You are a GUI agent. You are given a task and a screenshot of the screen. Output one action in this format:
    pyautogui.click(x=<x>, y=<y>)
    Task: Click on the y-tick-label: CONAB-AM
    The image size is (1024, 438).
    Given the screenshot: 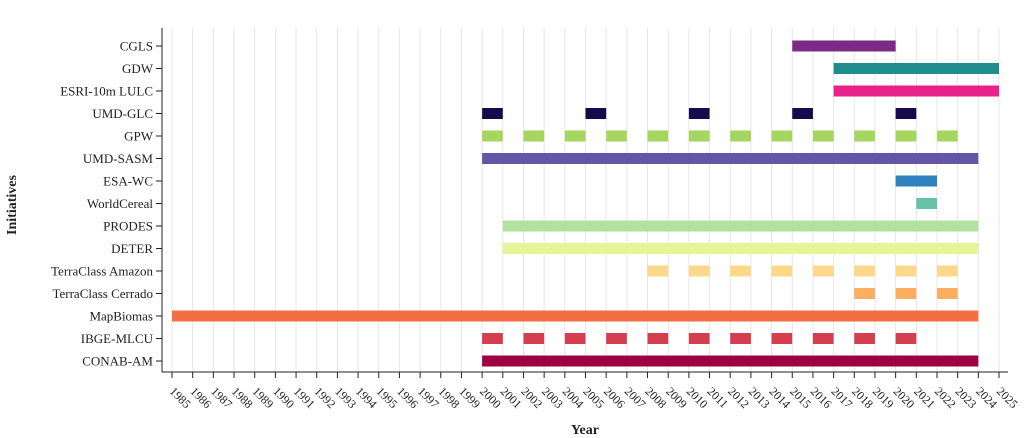 What is the action you would take?
    pyautogui.click(x=117, y=361)
    